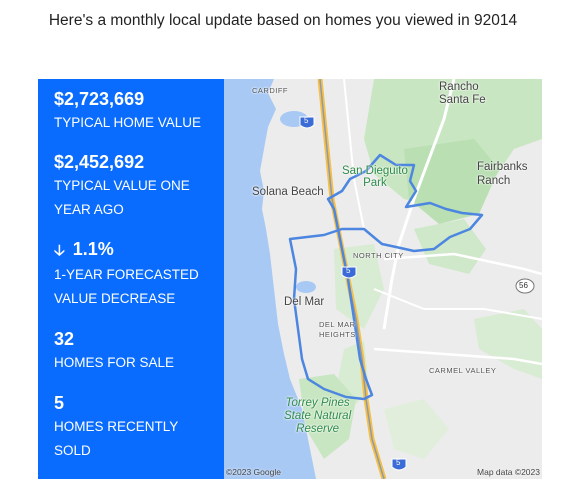  I want to click on map-label-del-mar-heights: DEL MAR HEIGHTS, so click(337, 330).